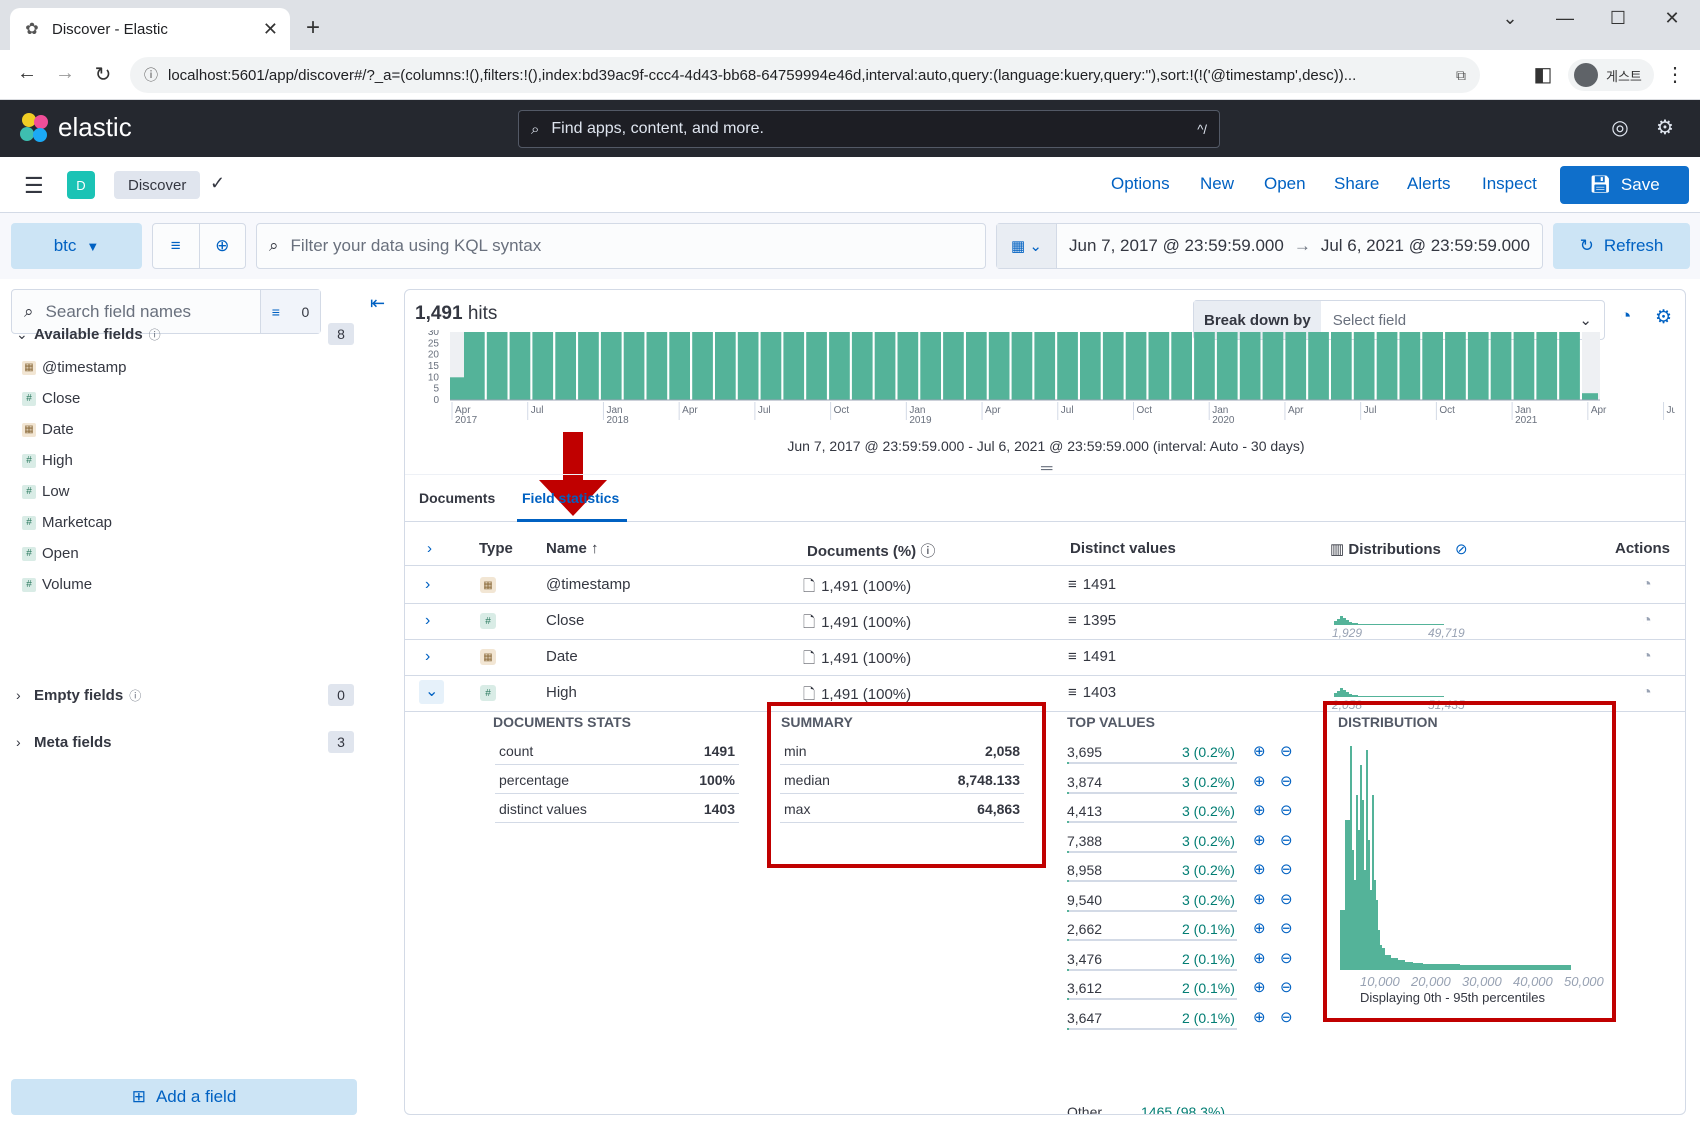 The image size is (1700, 1125). What do you see at coordinates (1618, 18) in the screenshot?
I see `maximize-icon: ☐` at bounding box center [1618, 18].